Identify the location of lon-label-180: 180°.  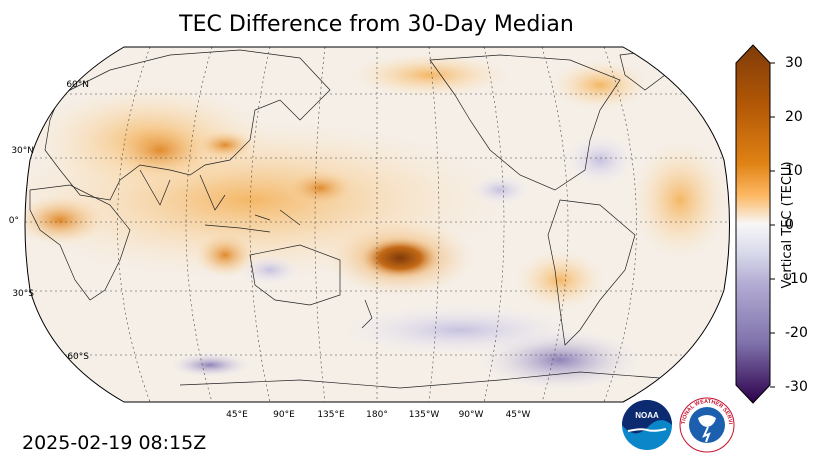
(377, 415).